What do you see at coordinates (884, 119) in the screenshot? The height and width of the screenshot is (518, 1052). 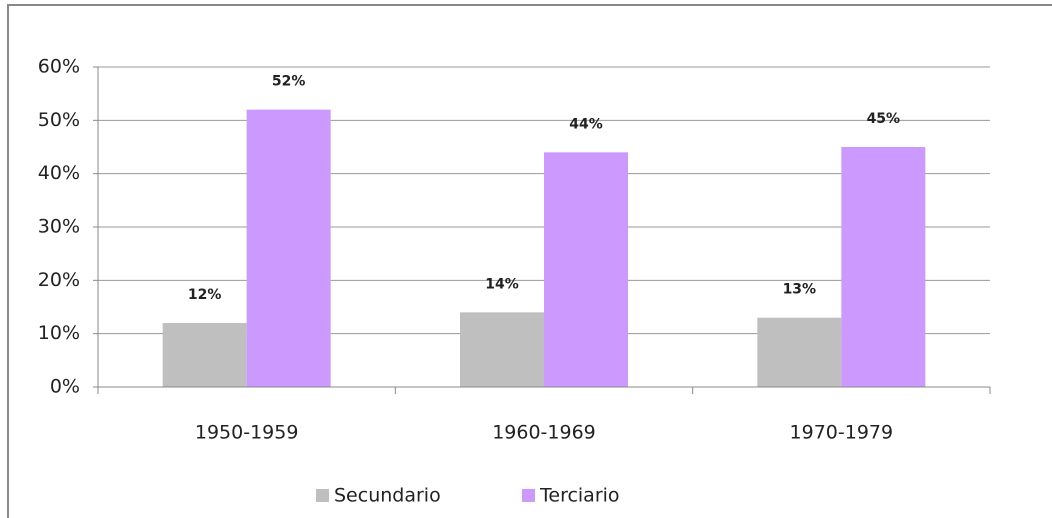 I see `value-label: 45%` at bounding box center [884, 119].